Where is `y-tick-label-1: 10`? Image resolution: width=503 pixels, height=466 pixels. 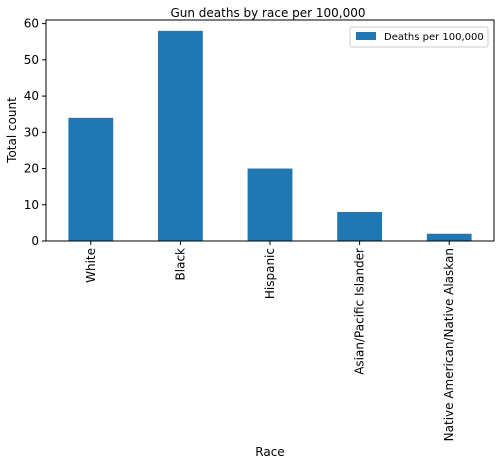
y-tick-label-1: 10 is located at coordinates (31, 205).